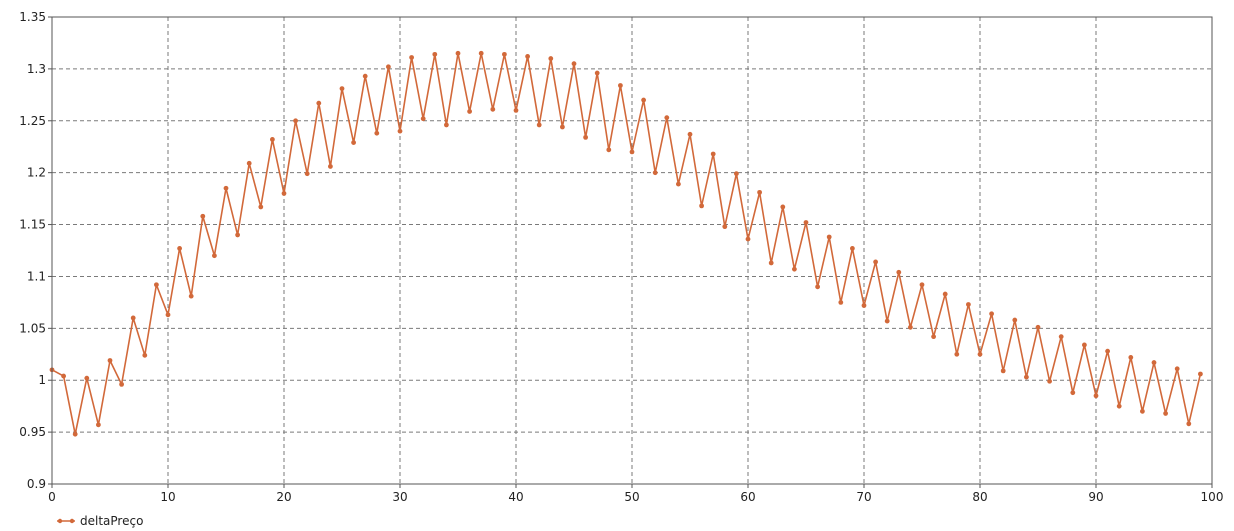 The height and width of the screenshot is (531, 1234). I want to click on x-tick-label: 0, so click(52, 497).